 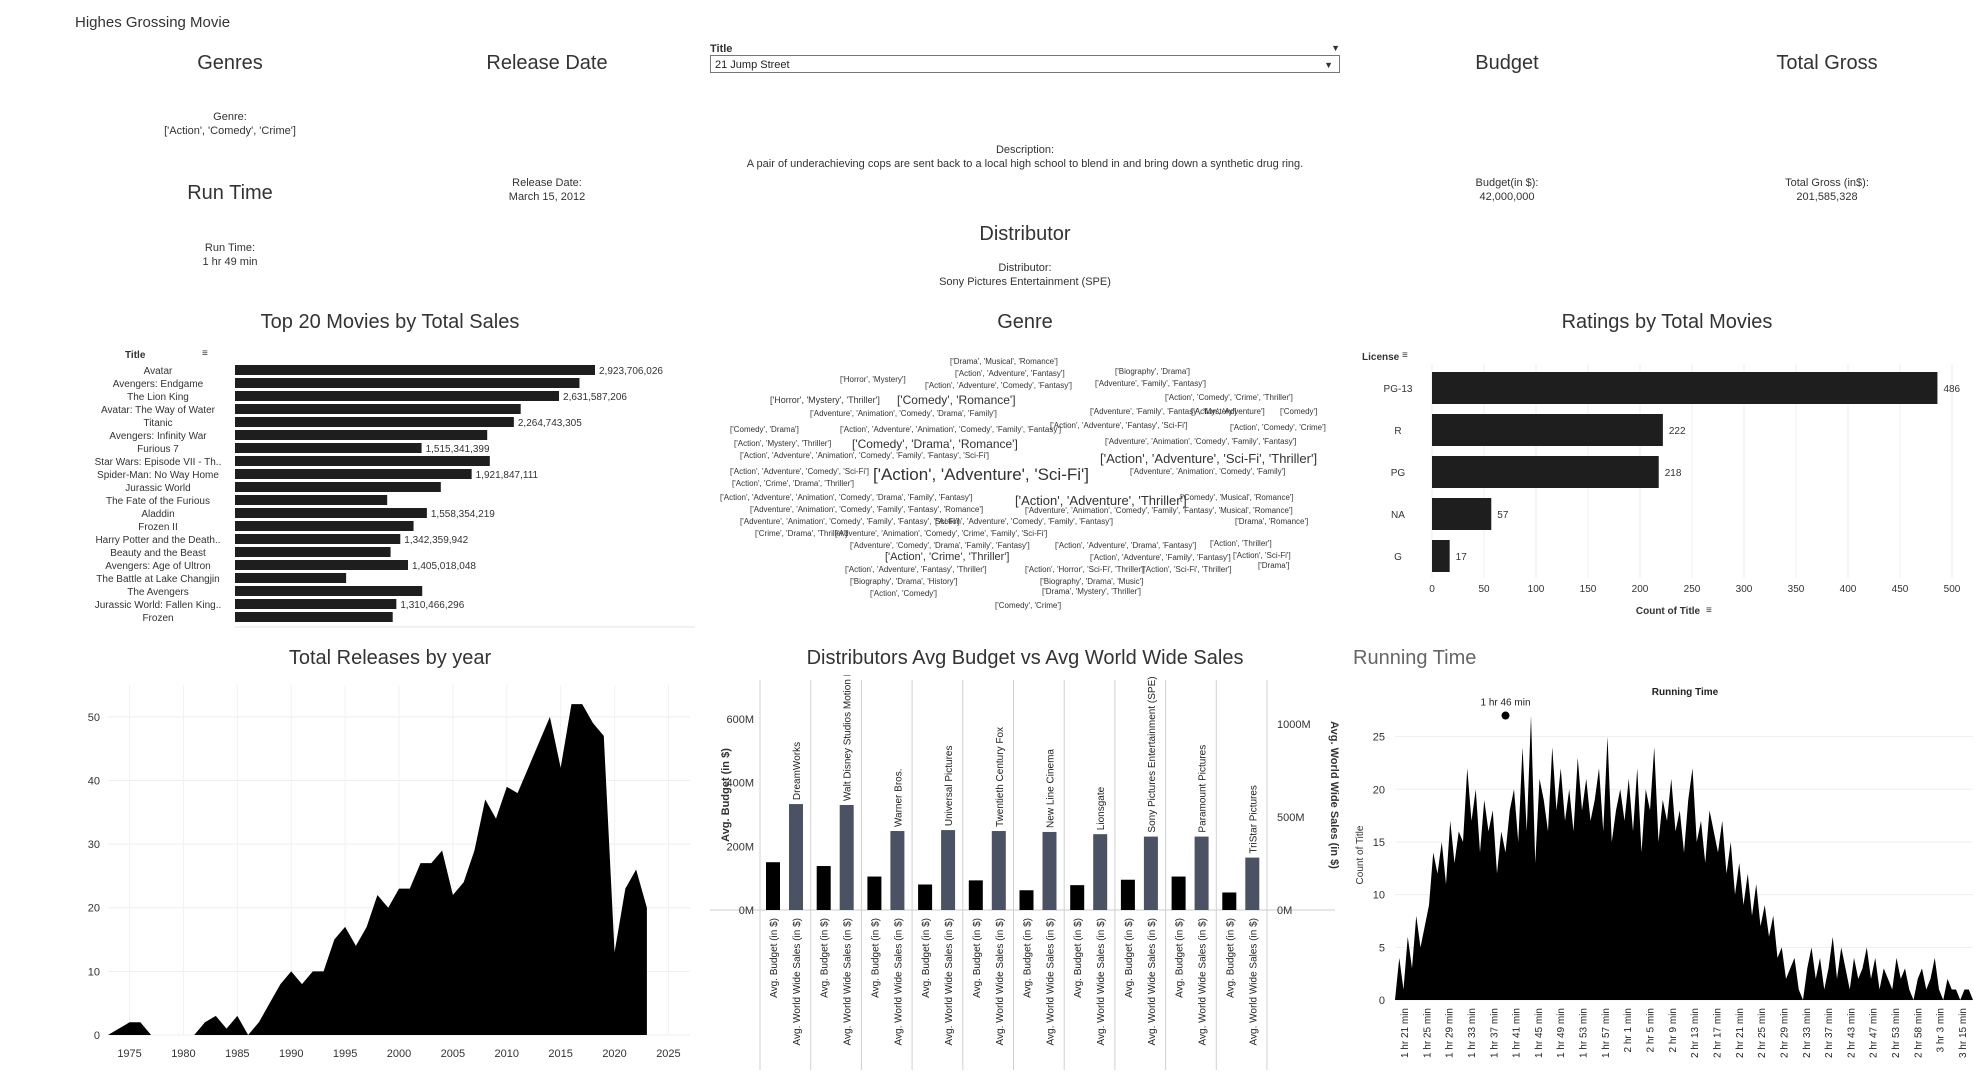 What do you see at coordinates (1640, 589) in the screenshot?
I see `ratings-tick: 200` at bounding box center [1640, 589].